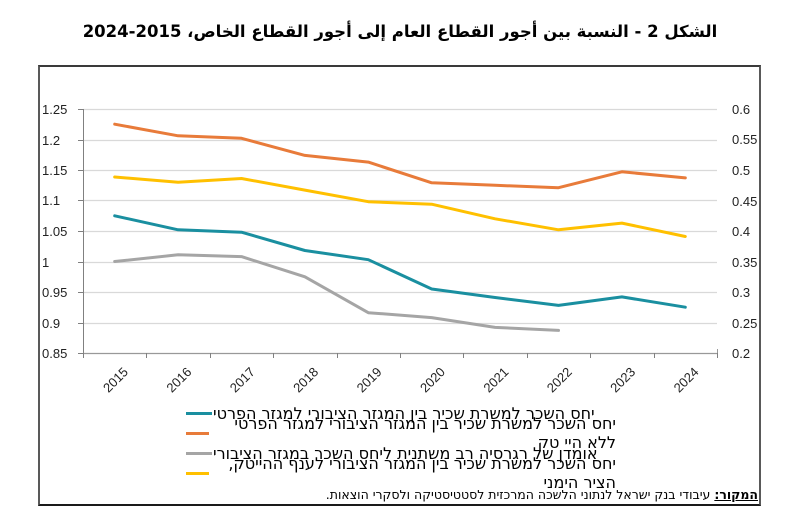 This screenshot has height=527, width=800. I want to click on right-axis-ticks: 0.6 0.55 0.5 0.45 0.4 0.35 0.3 0.25 0.2, so click(744, 231).